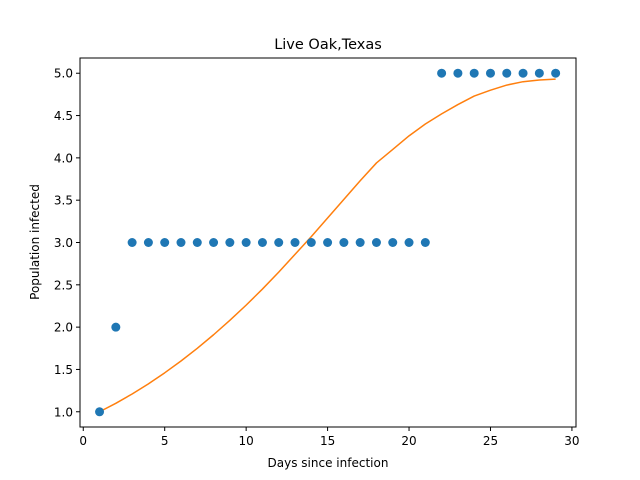 Image resolution: width=640 pixels, height=480 pixels. I want to click on x-tick-label: 25, so click(490, 441).